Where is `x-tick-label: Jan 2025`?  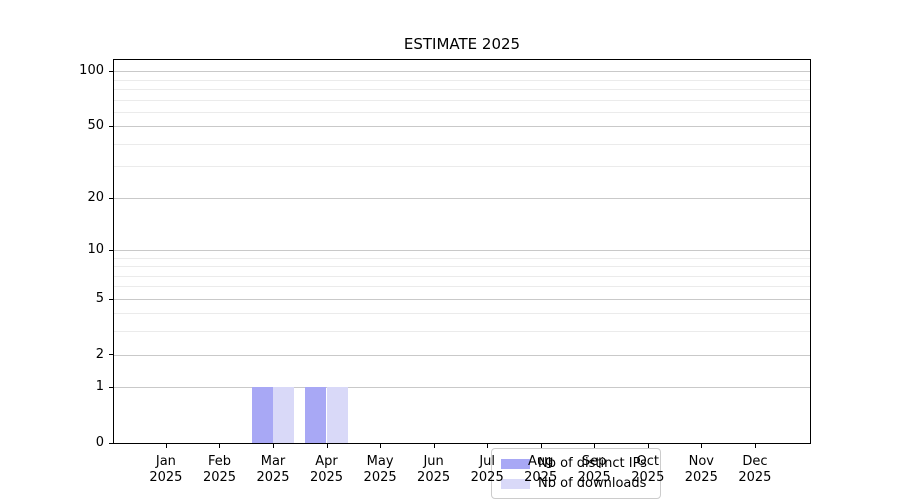 x-tick-label: Jan 2025 is located at coordinates (166, 469).